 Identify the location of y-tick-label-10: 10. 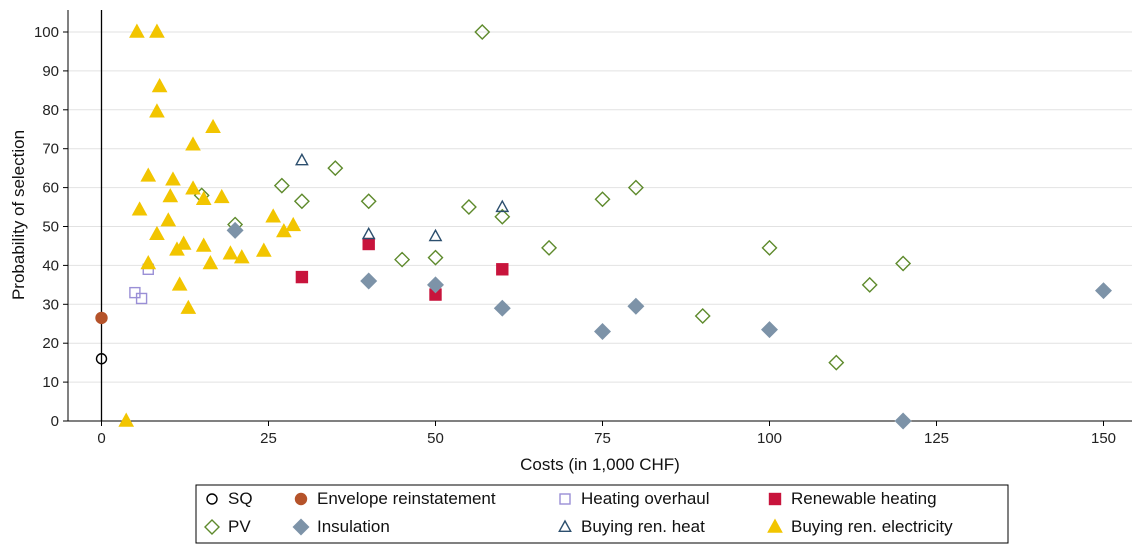
(50, 382).